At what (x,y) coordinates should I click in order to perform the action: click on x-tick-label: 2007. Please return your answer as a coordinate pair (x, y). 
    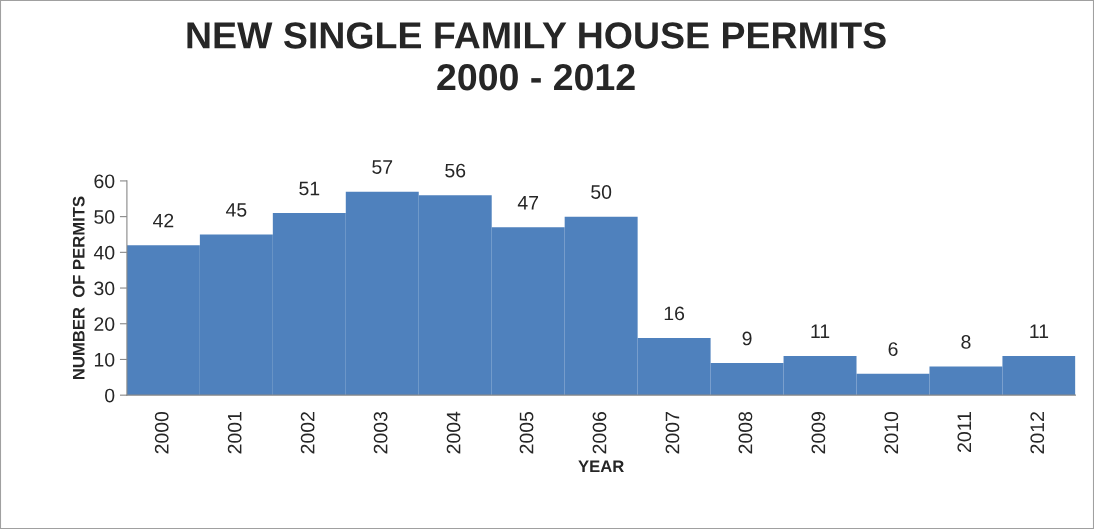
    Looking at the image, I should click on (672, 433).